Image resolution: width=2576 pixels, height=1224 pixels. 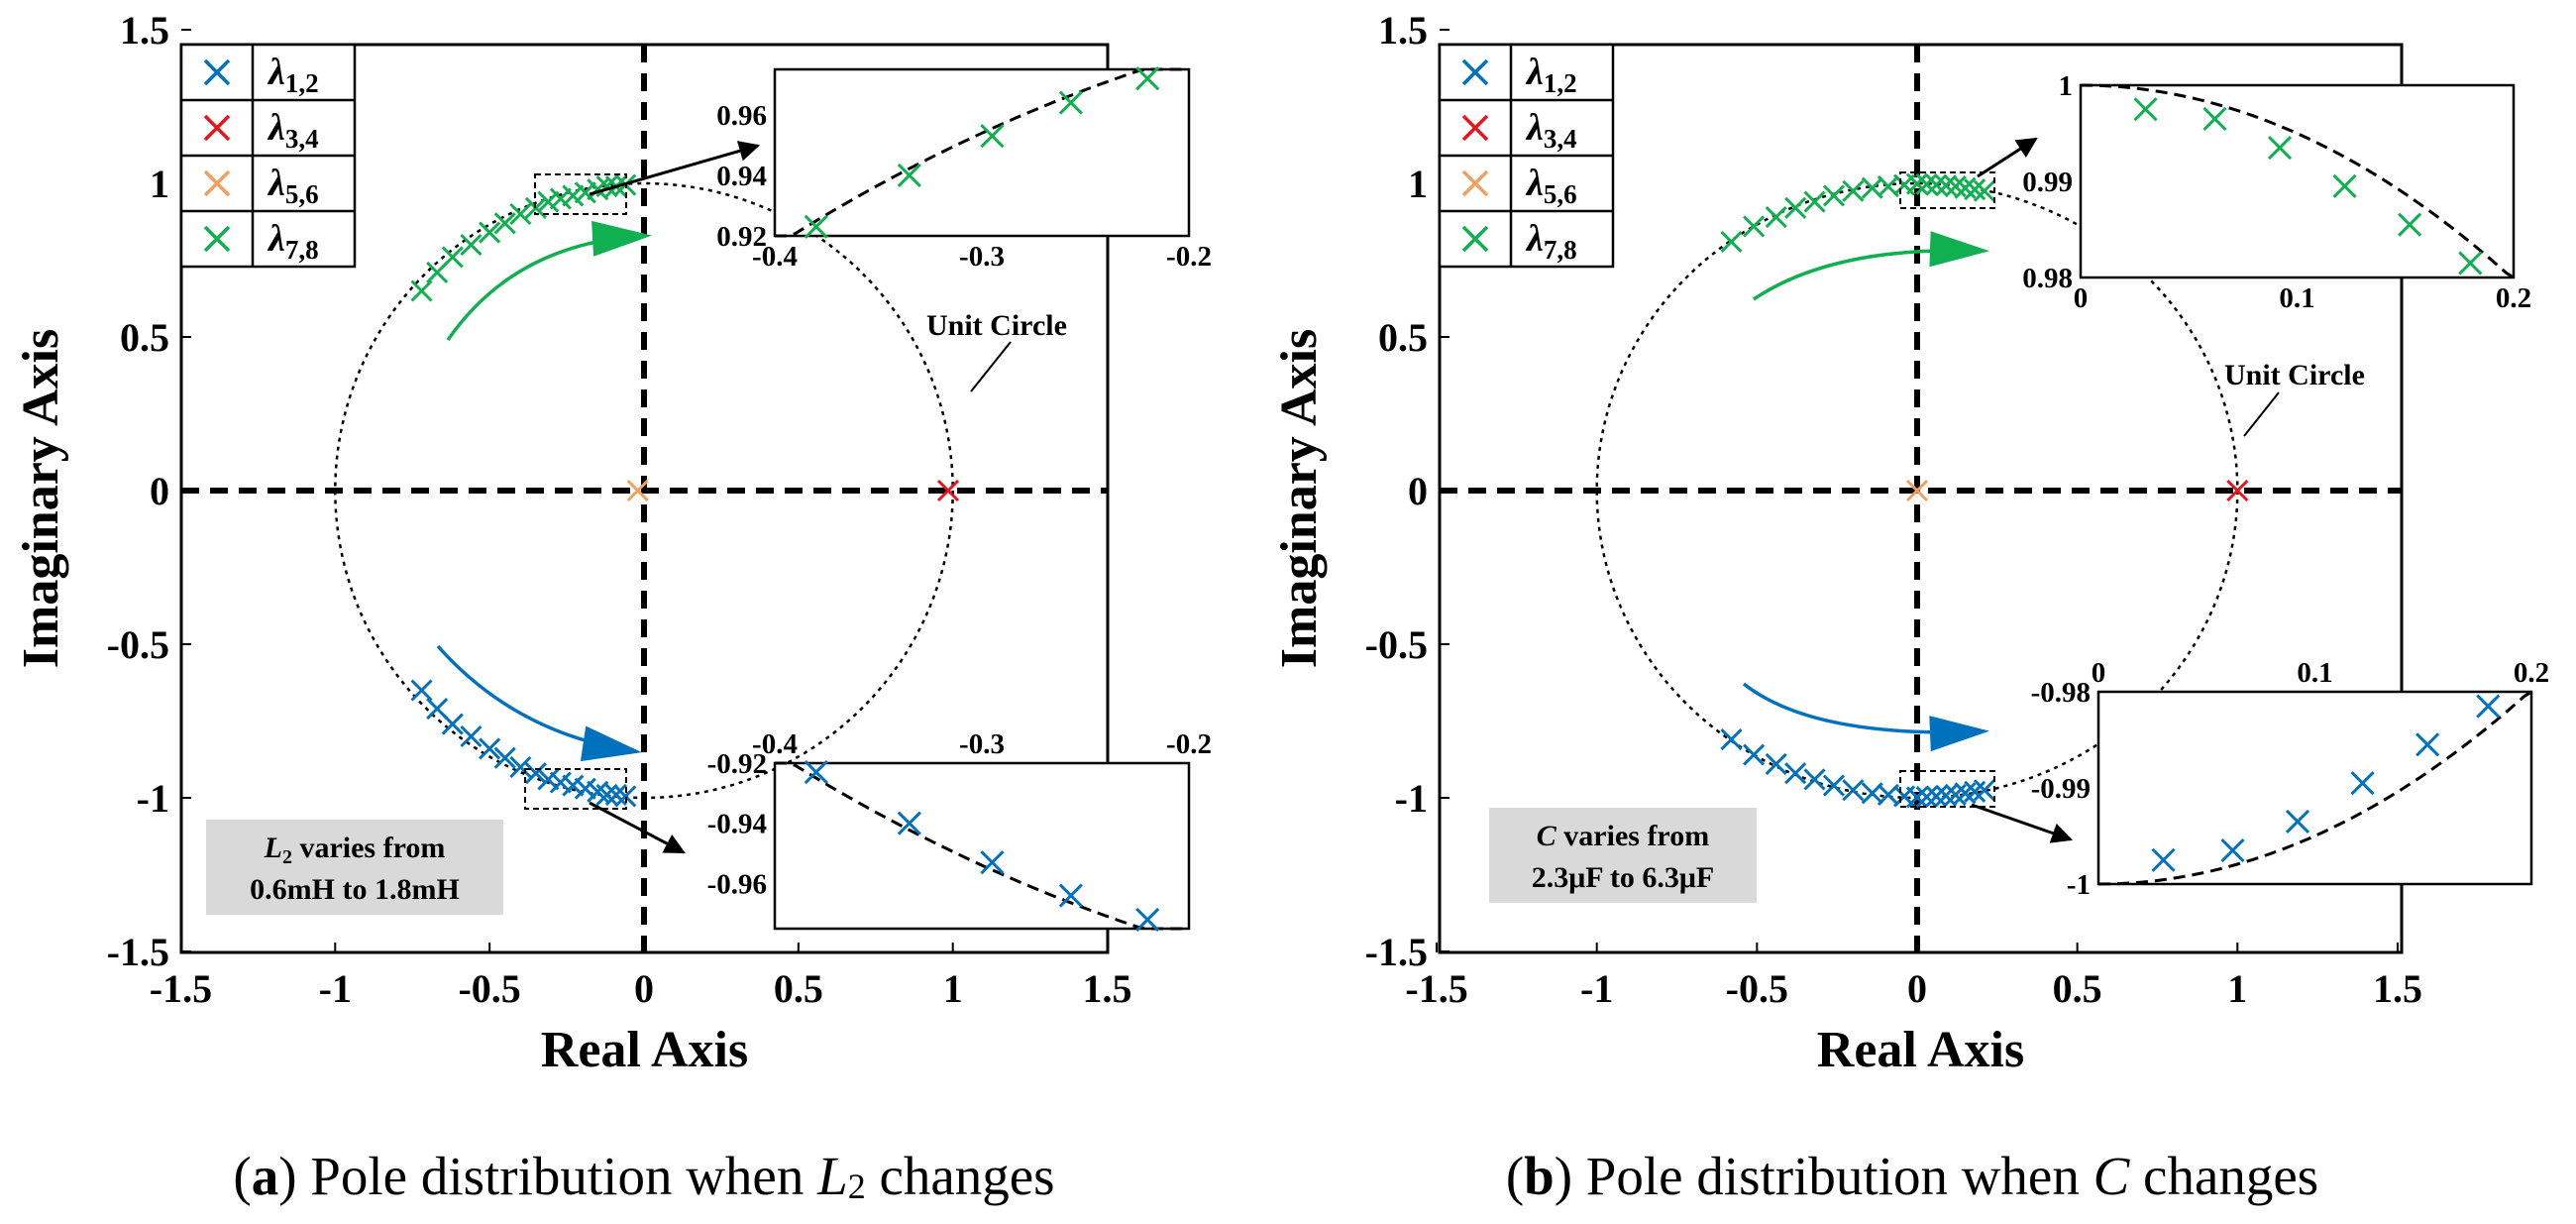 What do you see at coordinates (982, 744) in the screenshot?
I see `panel-a-inset-bottom-x-tick-label: -0.3` at bounding box center [982, 744].